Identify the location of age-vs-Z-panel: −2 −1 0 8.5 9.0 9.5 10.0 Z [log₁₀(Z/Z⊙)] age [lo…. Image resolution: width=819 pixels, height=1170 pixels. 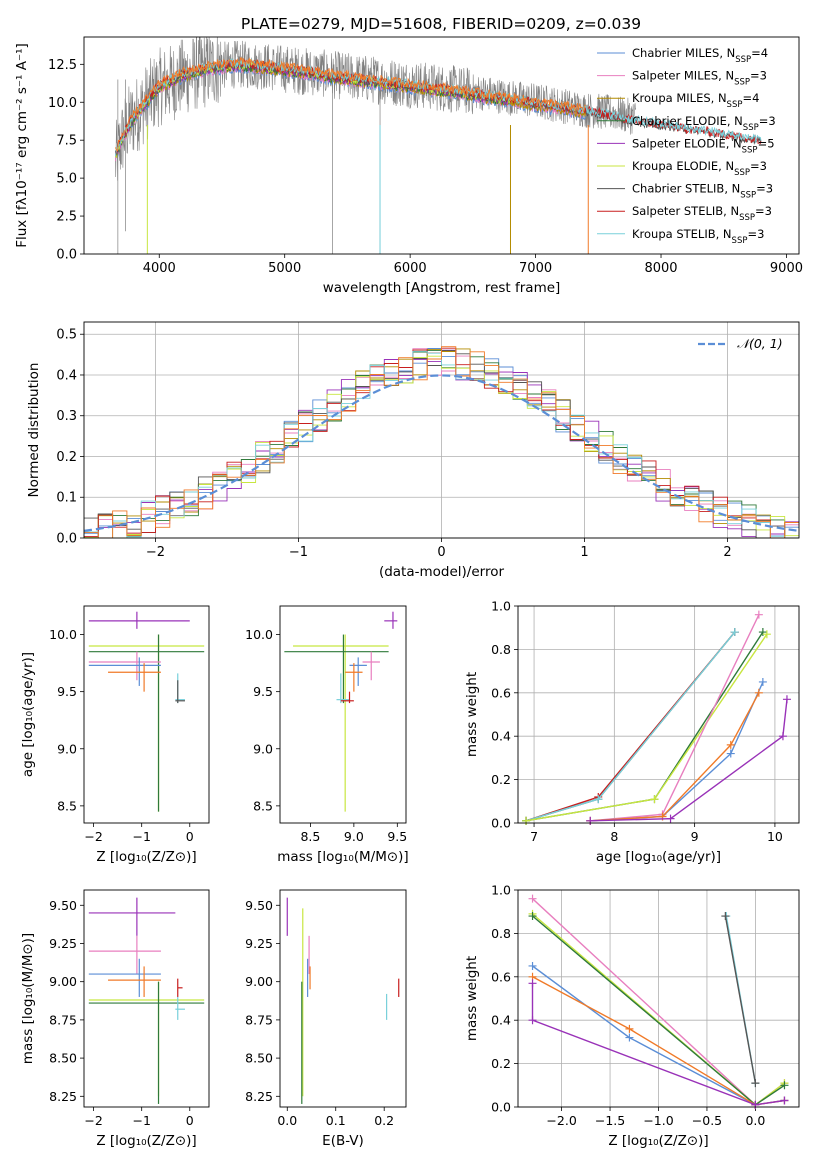
(115, 735).